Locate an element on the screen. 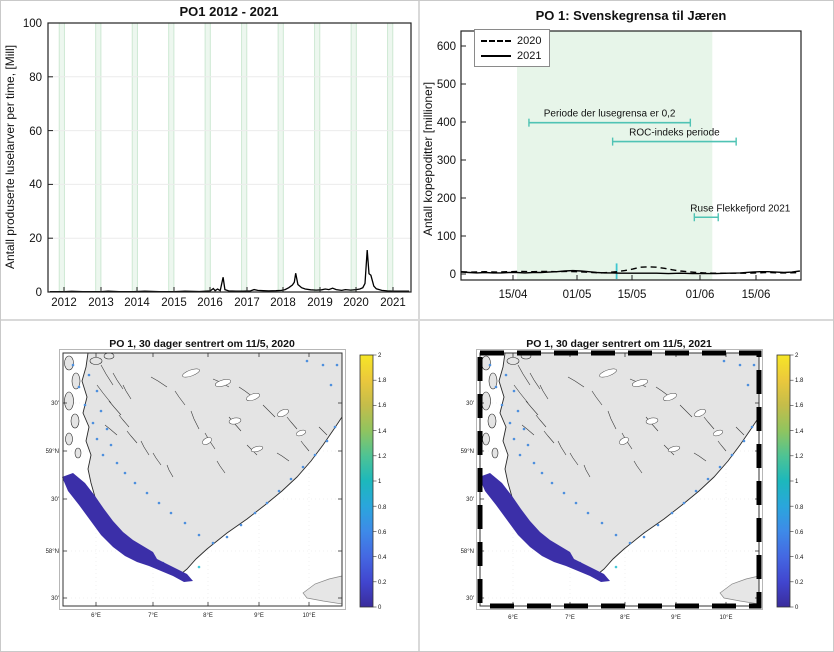  tr-ytick-0: 0 is located at coordinates (453, 275).